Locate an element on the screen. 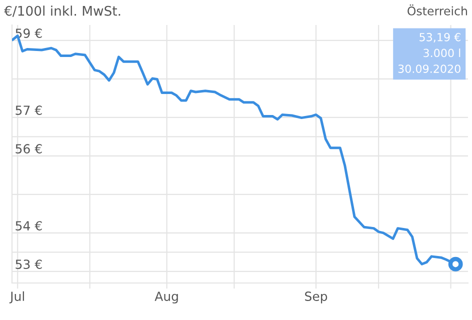  y-tick-label: 53 € is located at coordinates (29, 265).